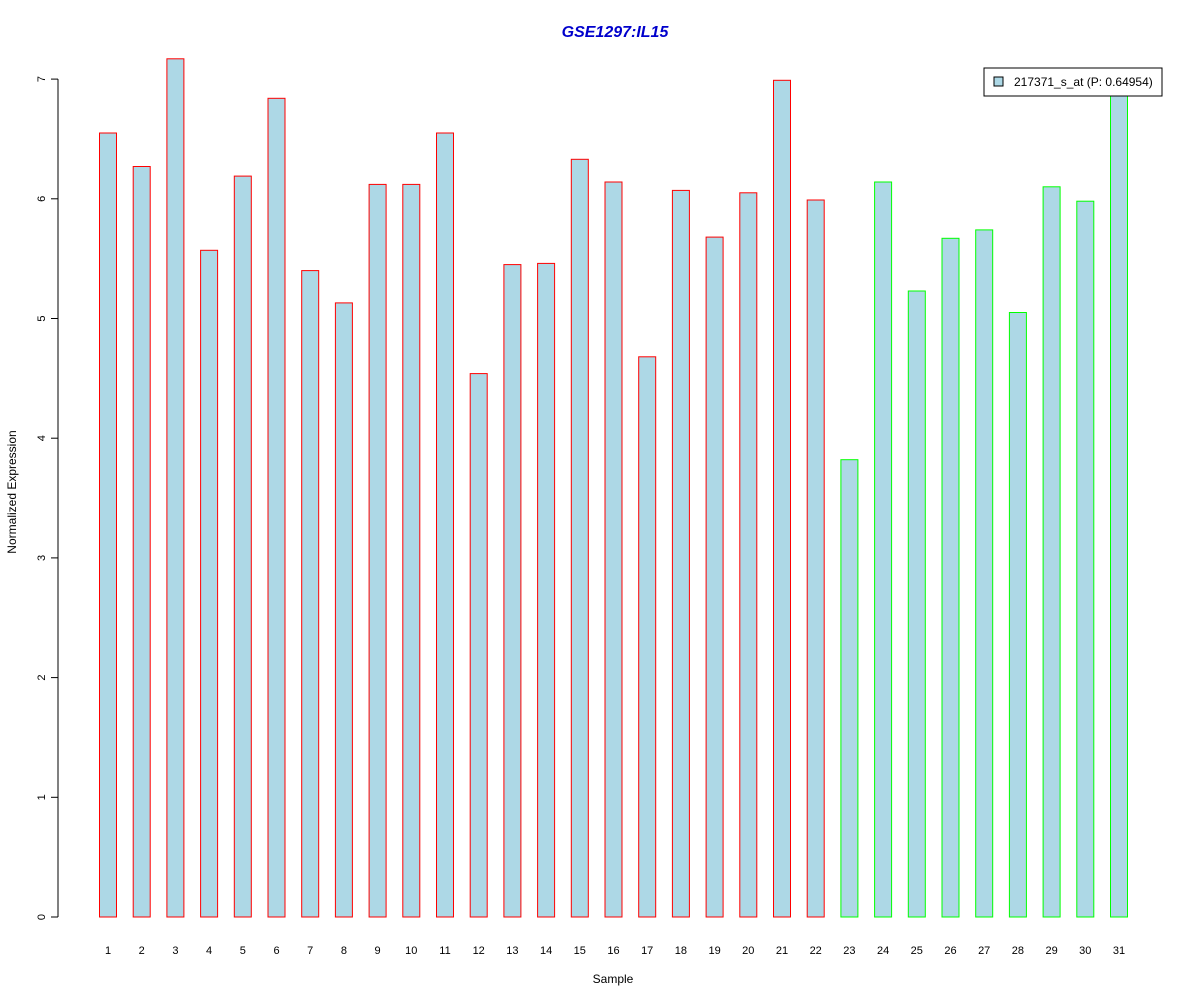 This screenshot has width=1200, height=1005. I want to click on x-tick-label: 29, so click(1051, 951).